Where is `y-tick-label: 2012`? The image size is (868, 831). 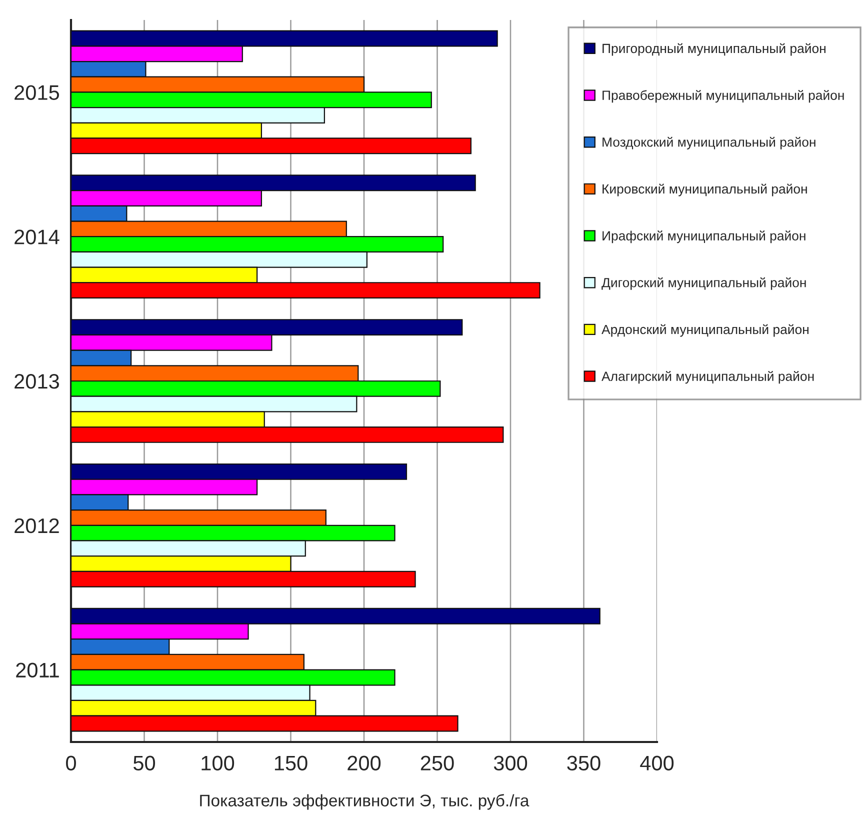
y-tick-label: 2012 is located at coordinates (36, 526).